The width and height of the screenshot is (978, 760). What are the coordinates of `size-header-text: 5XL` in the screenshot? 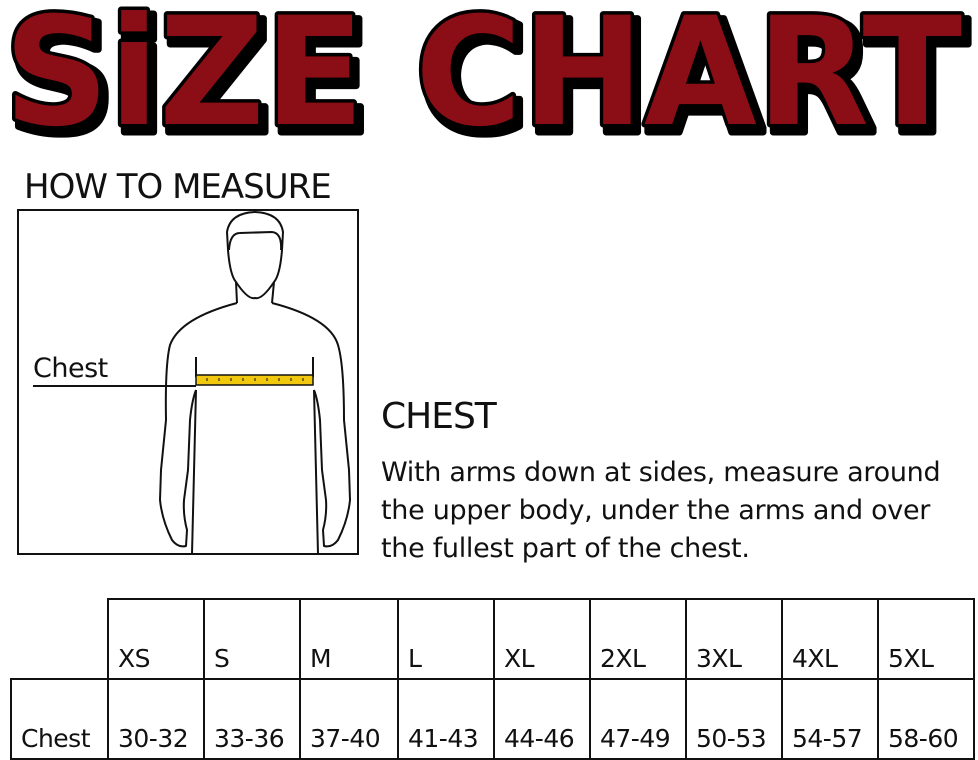 It's located at (911, 658).